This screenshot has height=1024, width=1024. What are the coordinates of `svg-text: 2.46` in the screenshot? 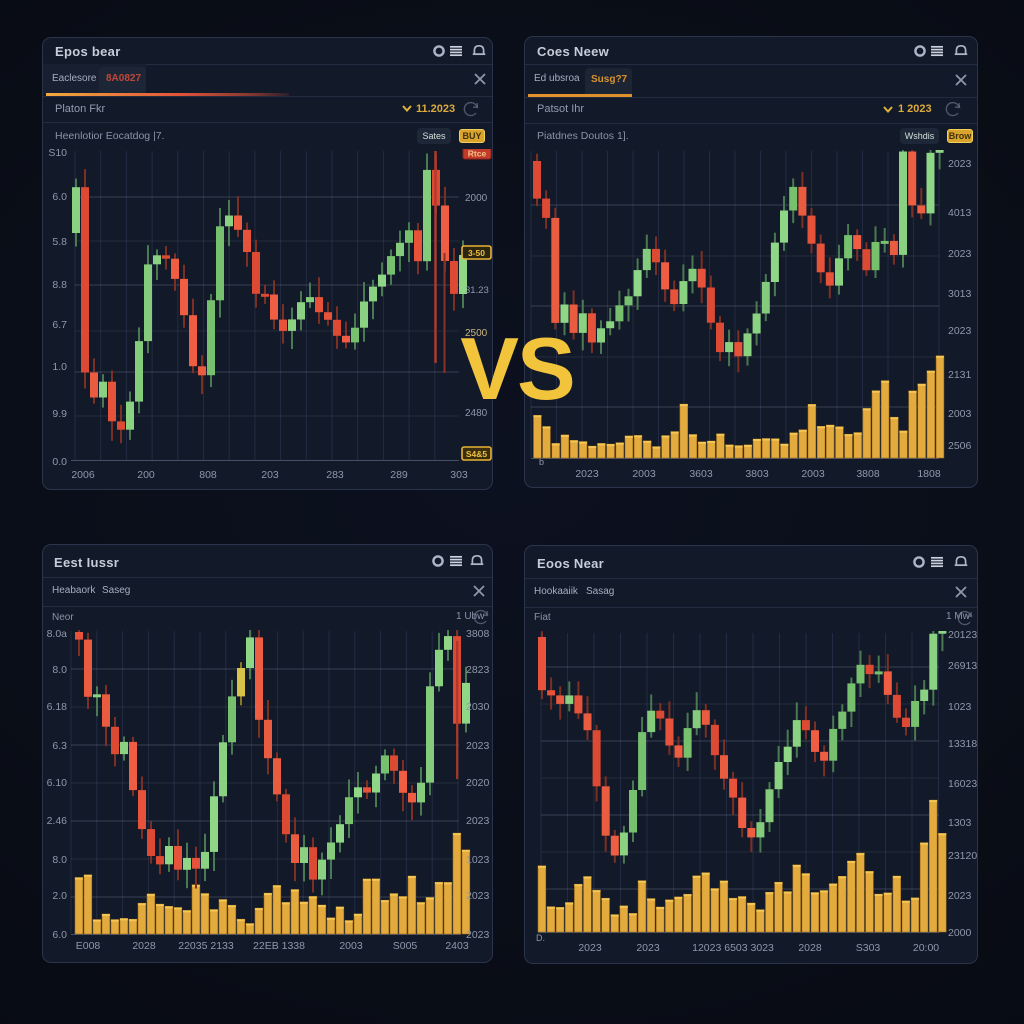 It's located at (57, 821).